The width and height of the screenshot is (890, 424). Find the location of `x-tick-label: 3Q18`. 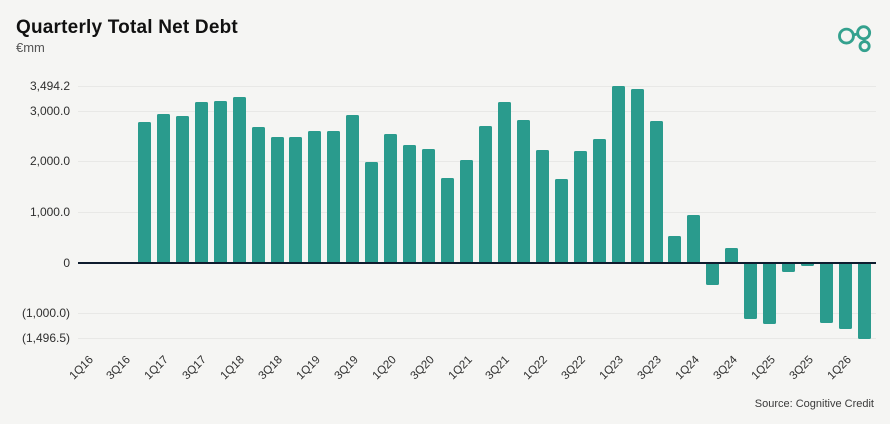

x-tick-label: 3Q18 is located at coordinates (270, 368).